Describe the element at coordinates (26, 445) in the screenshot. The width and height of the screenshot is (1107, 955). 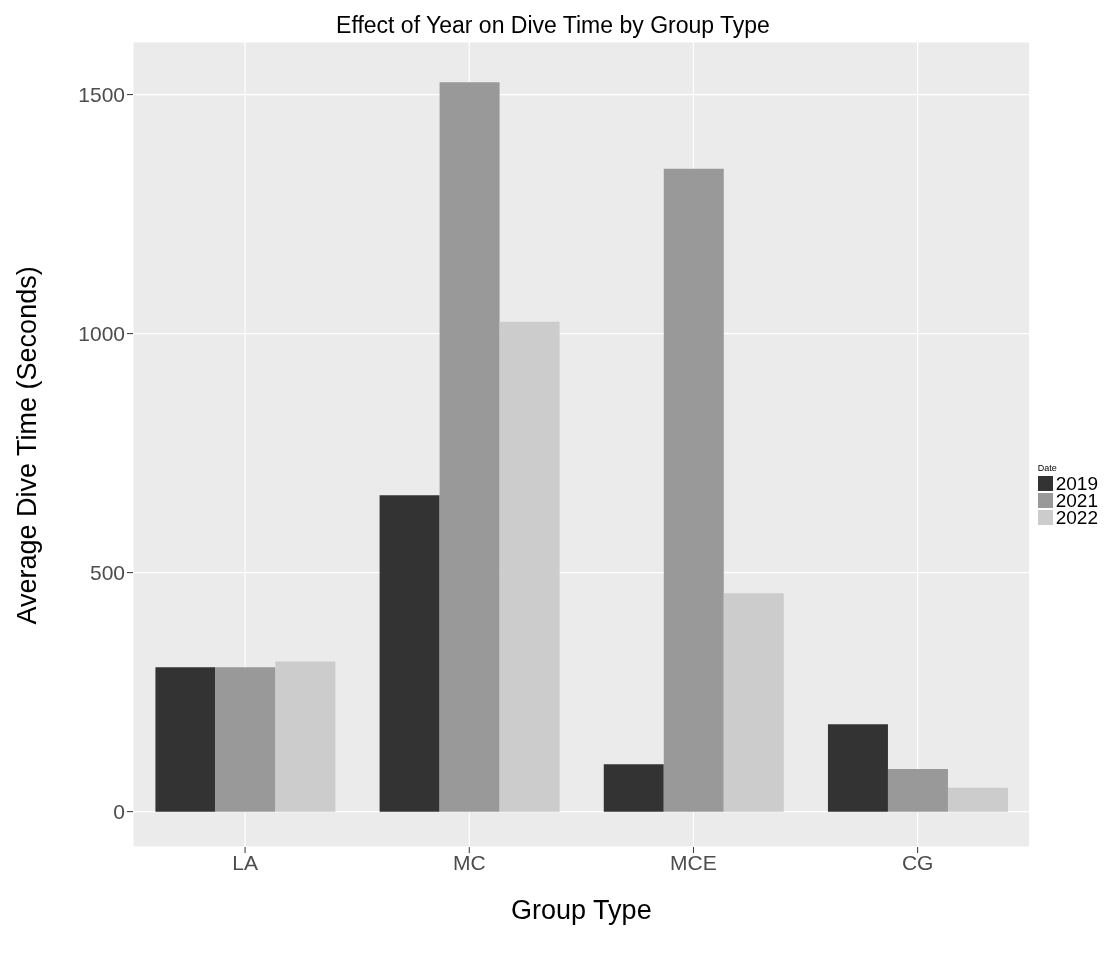
I see `y-axis-title: Average Dive Time (Seconds)` at that location.